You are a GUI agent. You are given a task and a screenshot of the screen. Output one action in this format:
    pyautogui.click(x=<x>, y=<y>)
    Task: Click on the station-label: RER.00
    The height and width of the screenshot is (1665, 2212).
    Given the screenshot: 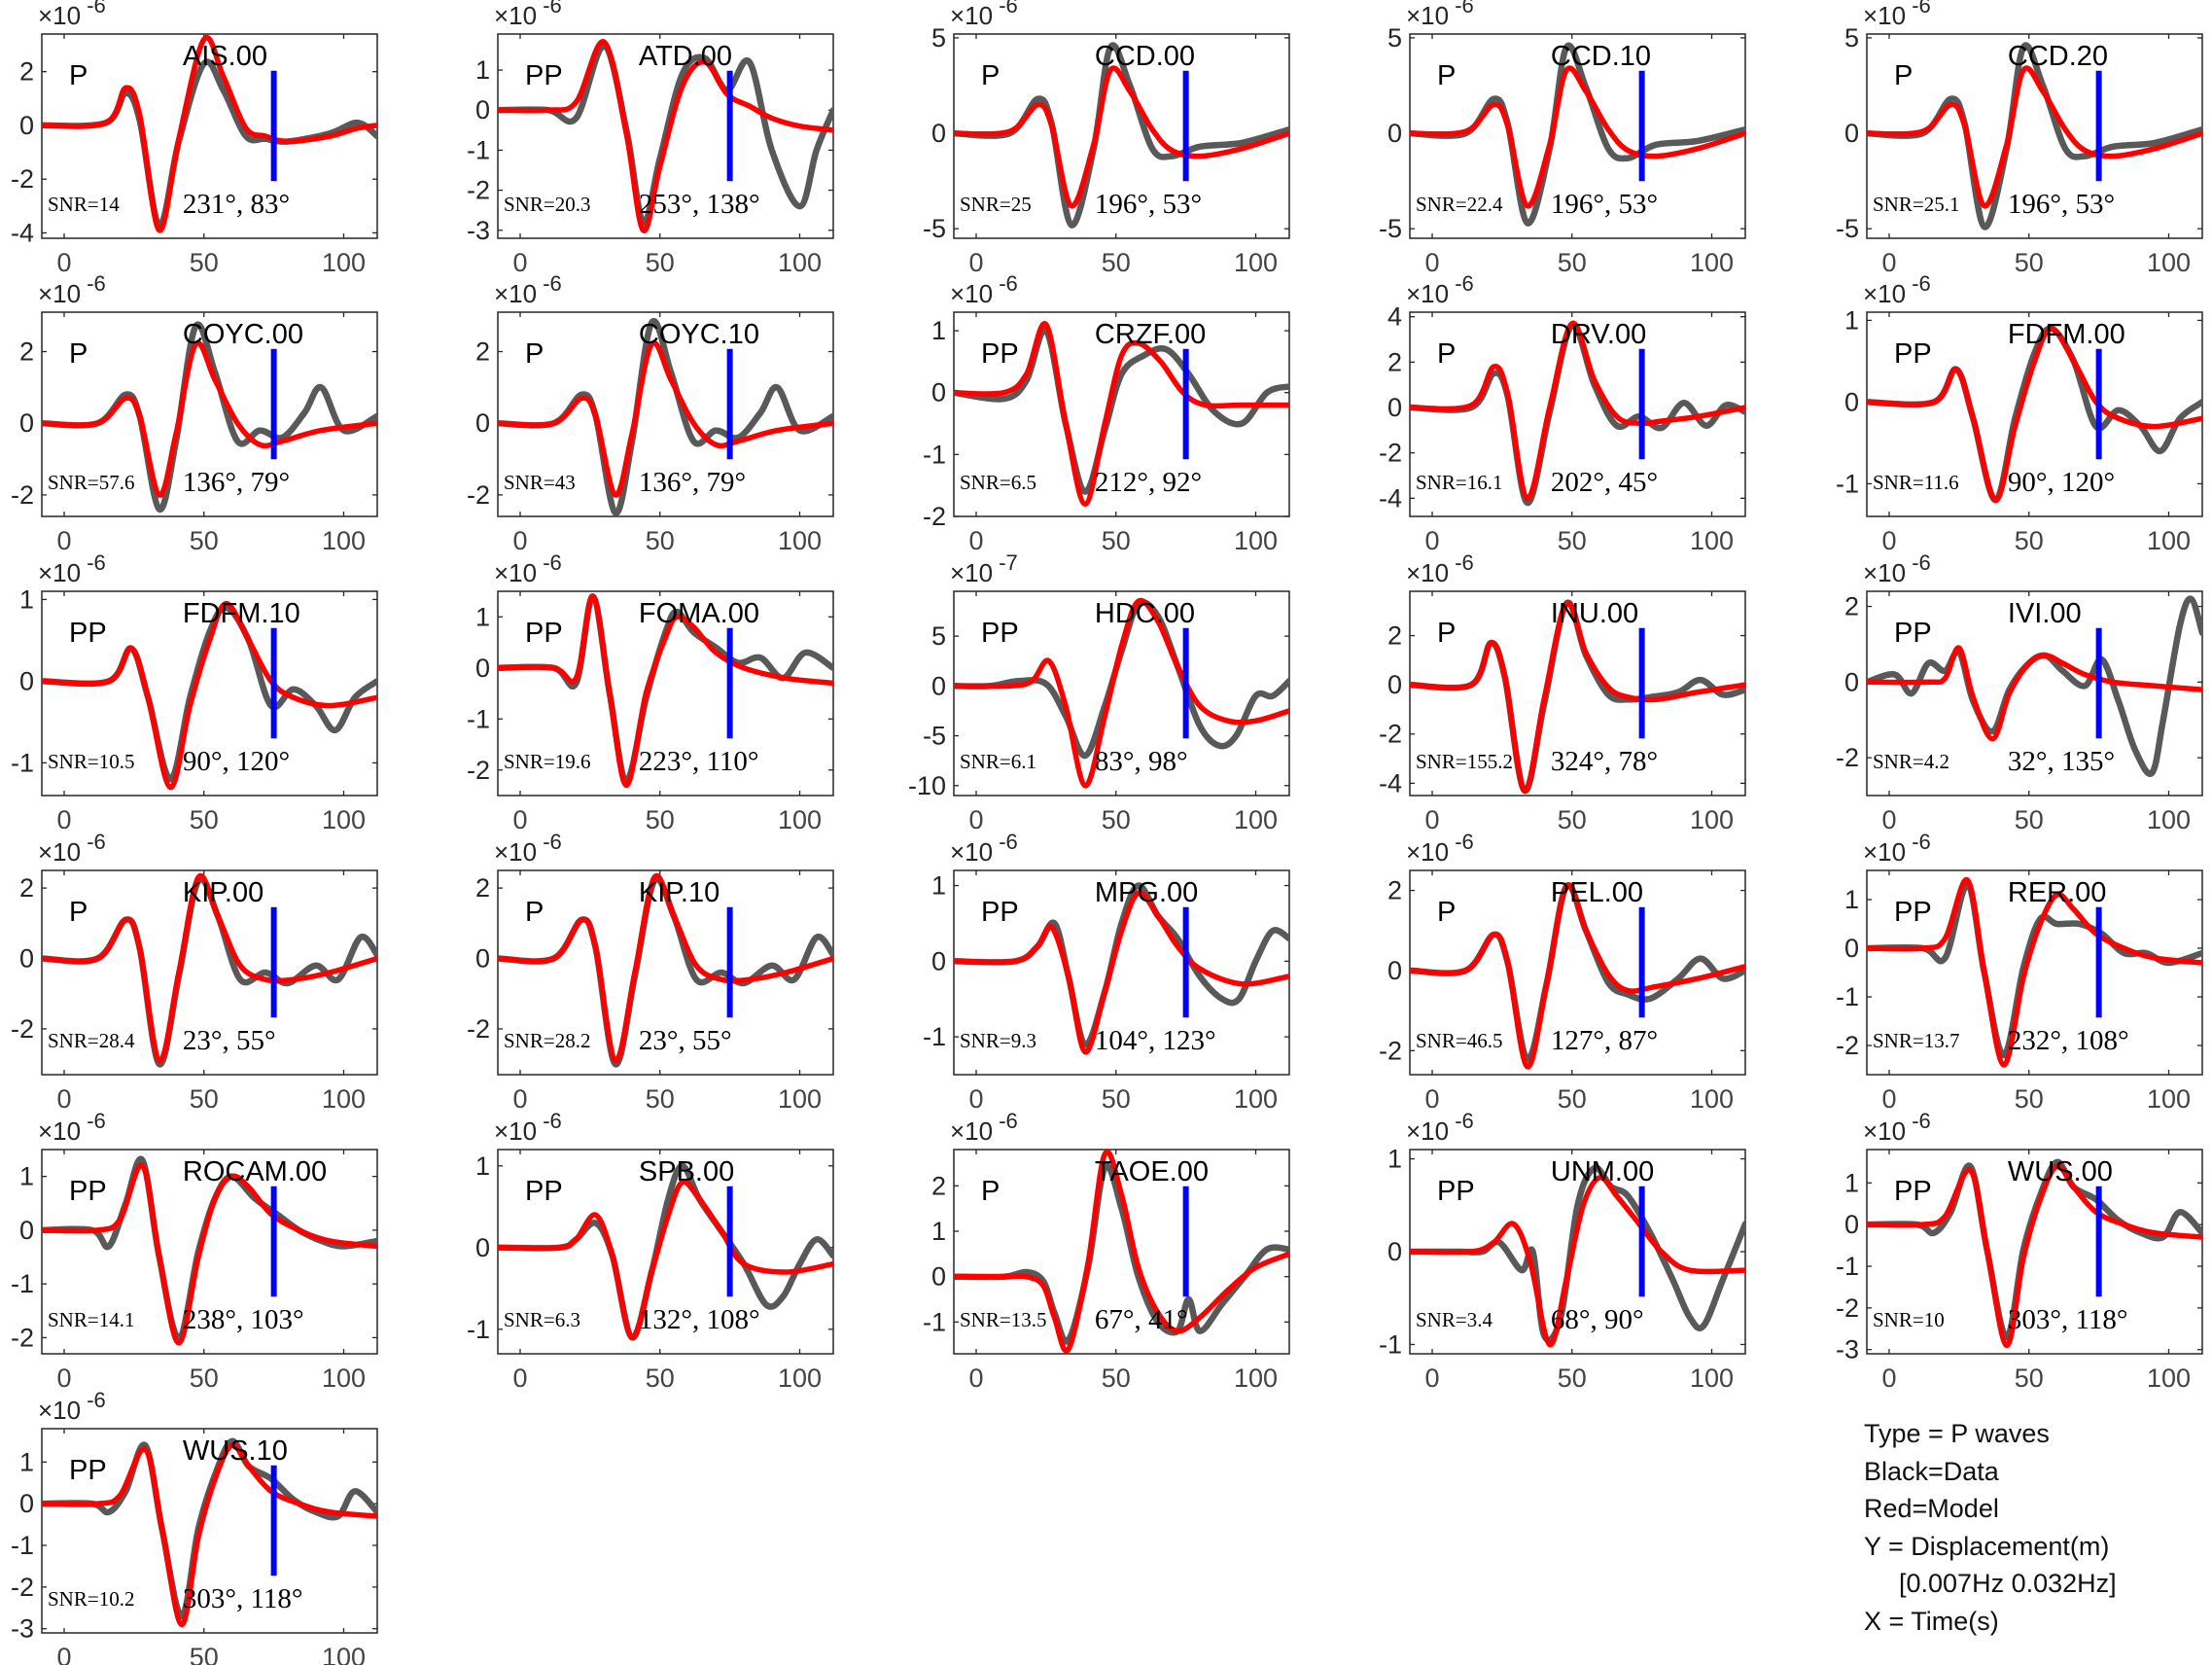 What is the action you would take?
    pyautogui.click(x=2057, y=892)
    